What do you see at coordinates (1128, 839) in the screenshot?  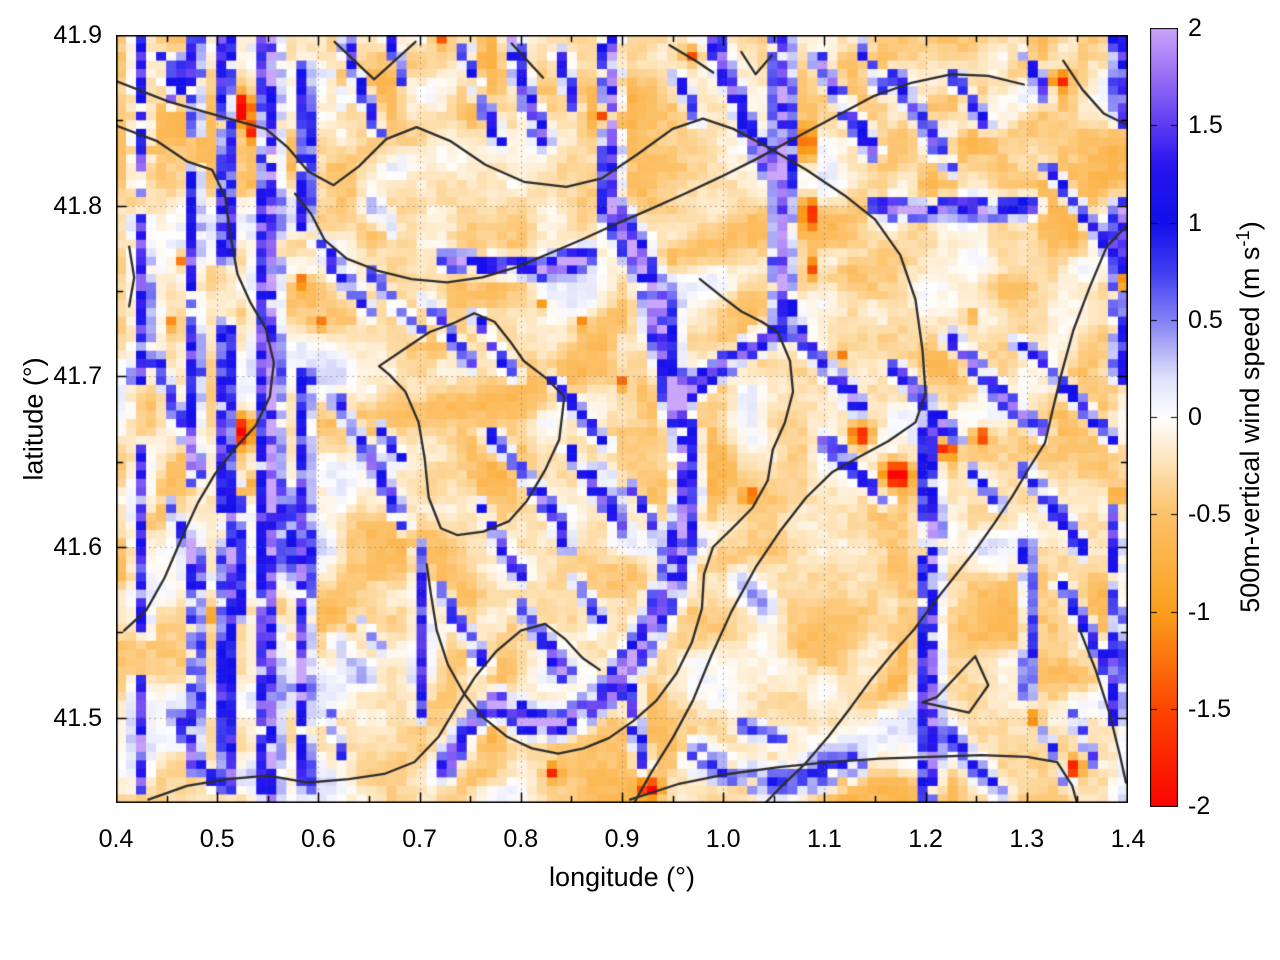 I see `x-tick-label: 1.4` at bounding box center [1128, 839].